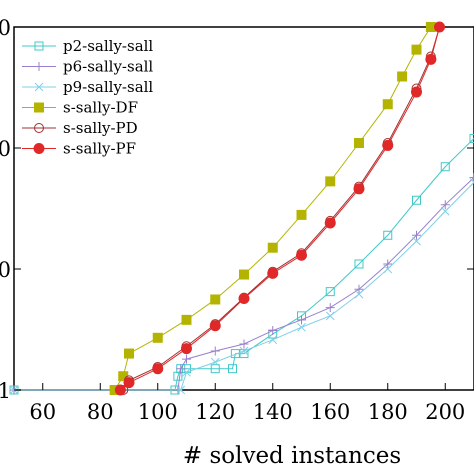 This screenshot has width=474, height=474. What do you see at coordinates (108, 67) in the screenshot?
I see `legend-label: p6-sally-sall` at bounding box center [108, 67].